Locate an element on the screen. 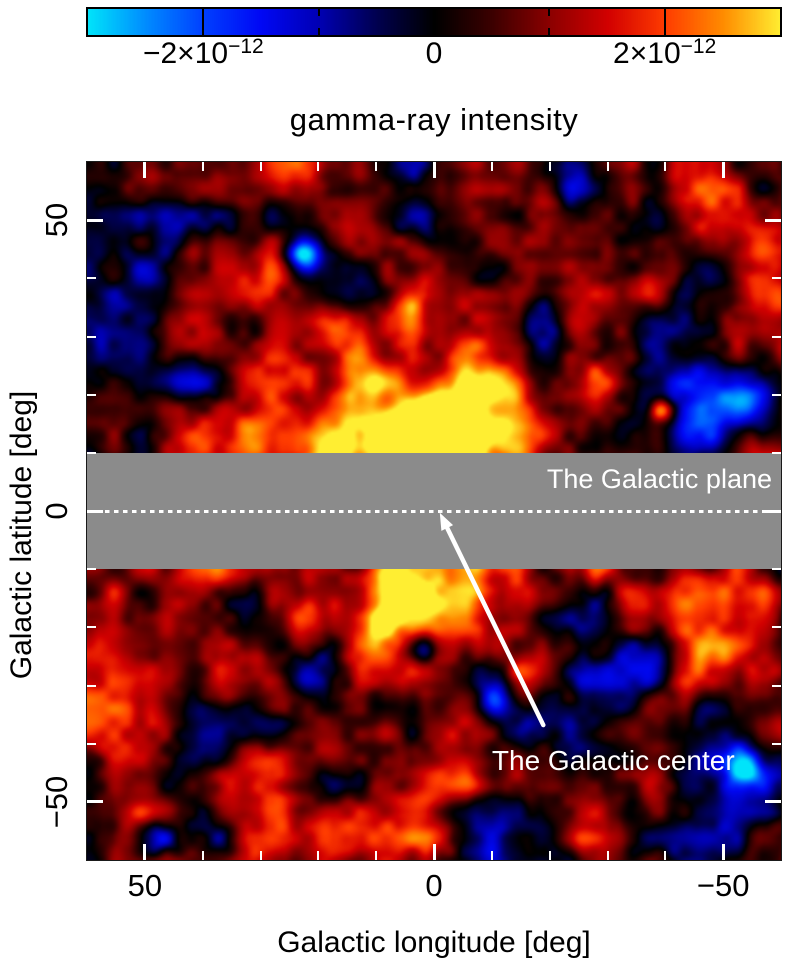 The height and width of the screenshot is (968, 800). galactic-center-label: The Galactic center is located at coordinates (613, 760).